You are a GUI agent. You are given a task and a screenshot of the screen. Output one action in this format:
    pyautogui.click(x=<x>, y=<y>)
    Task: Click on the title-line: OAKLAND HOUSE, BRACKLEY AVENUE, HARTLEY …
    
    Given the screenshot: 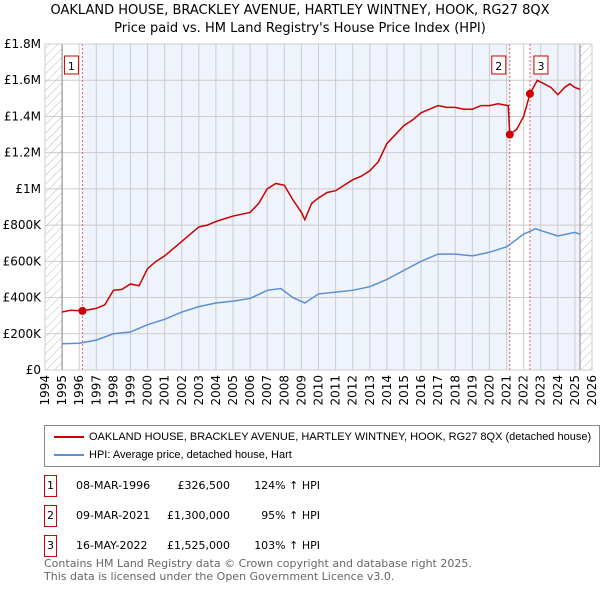 What is the action you would take?
    pyautogui.click(x=300, y=10)
    